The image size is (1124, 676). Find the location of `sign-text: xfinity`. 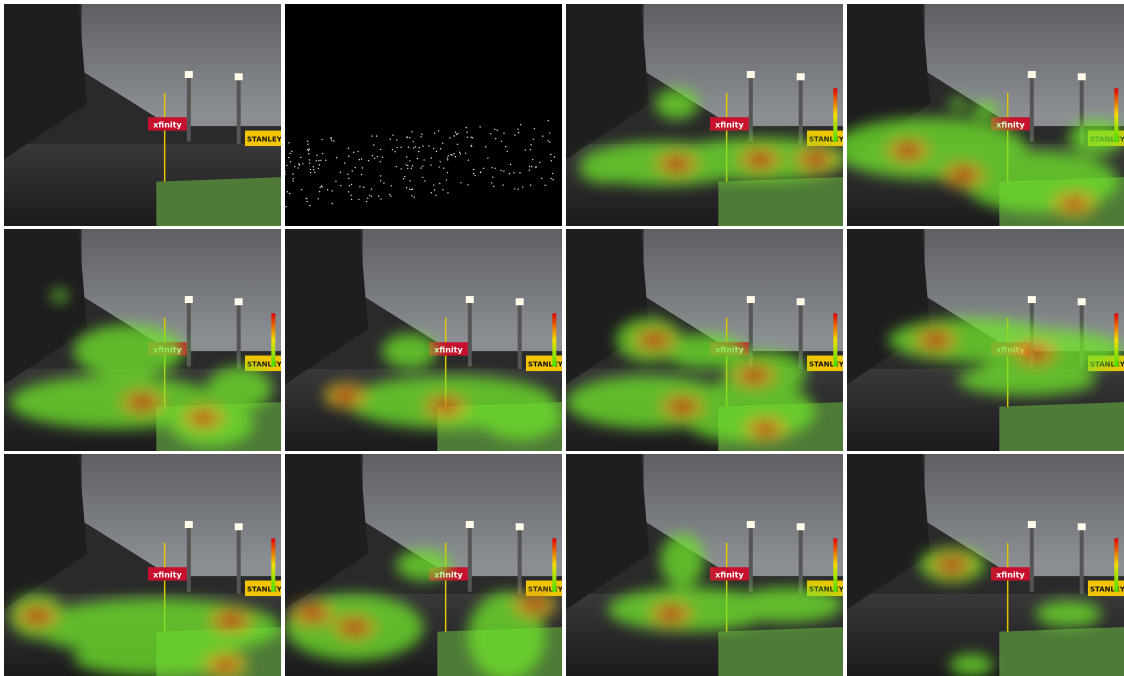

sign-text: xfinity is located at coordinates (1010, 124).